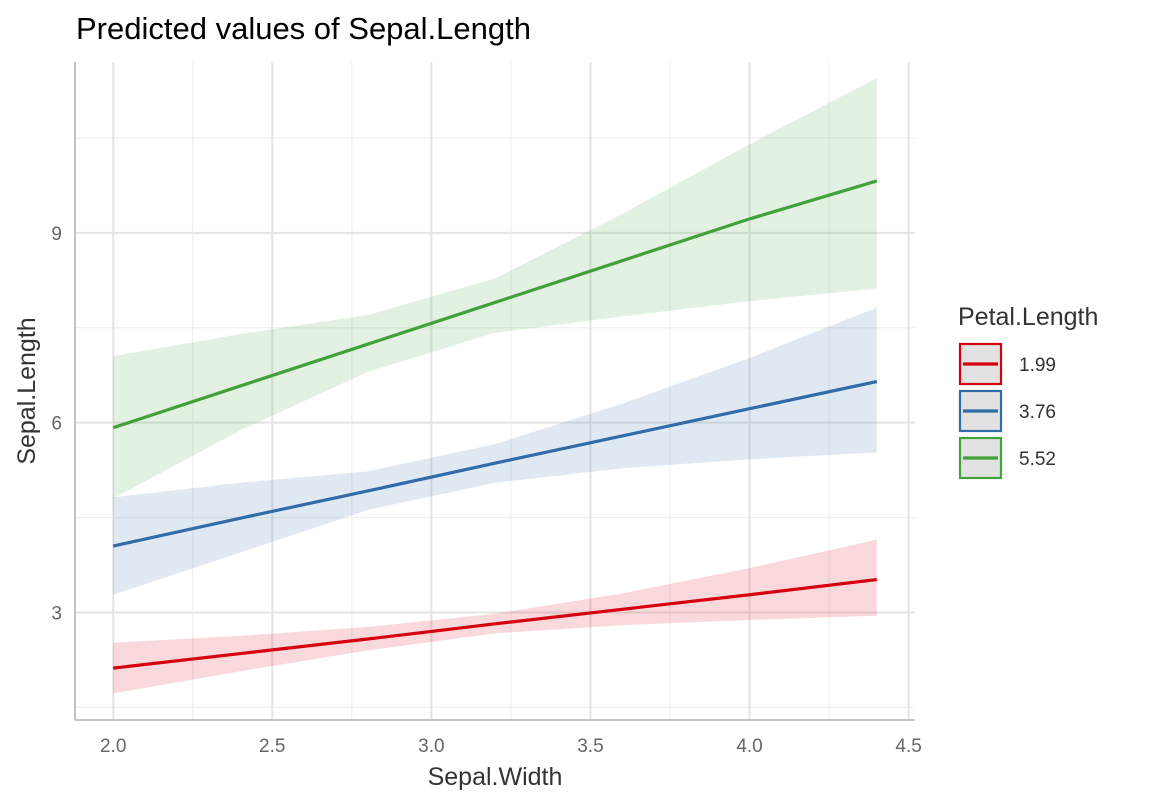 The width and height of the screenshot is (1152, 806). What do you see at coordinates (1007, 458) in the screenshot?
I see `legend-item: 5.52` at bounding box center [1007, 458].